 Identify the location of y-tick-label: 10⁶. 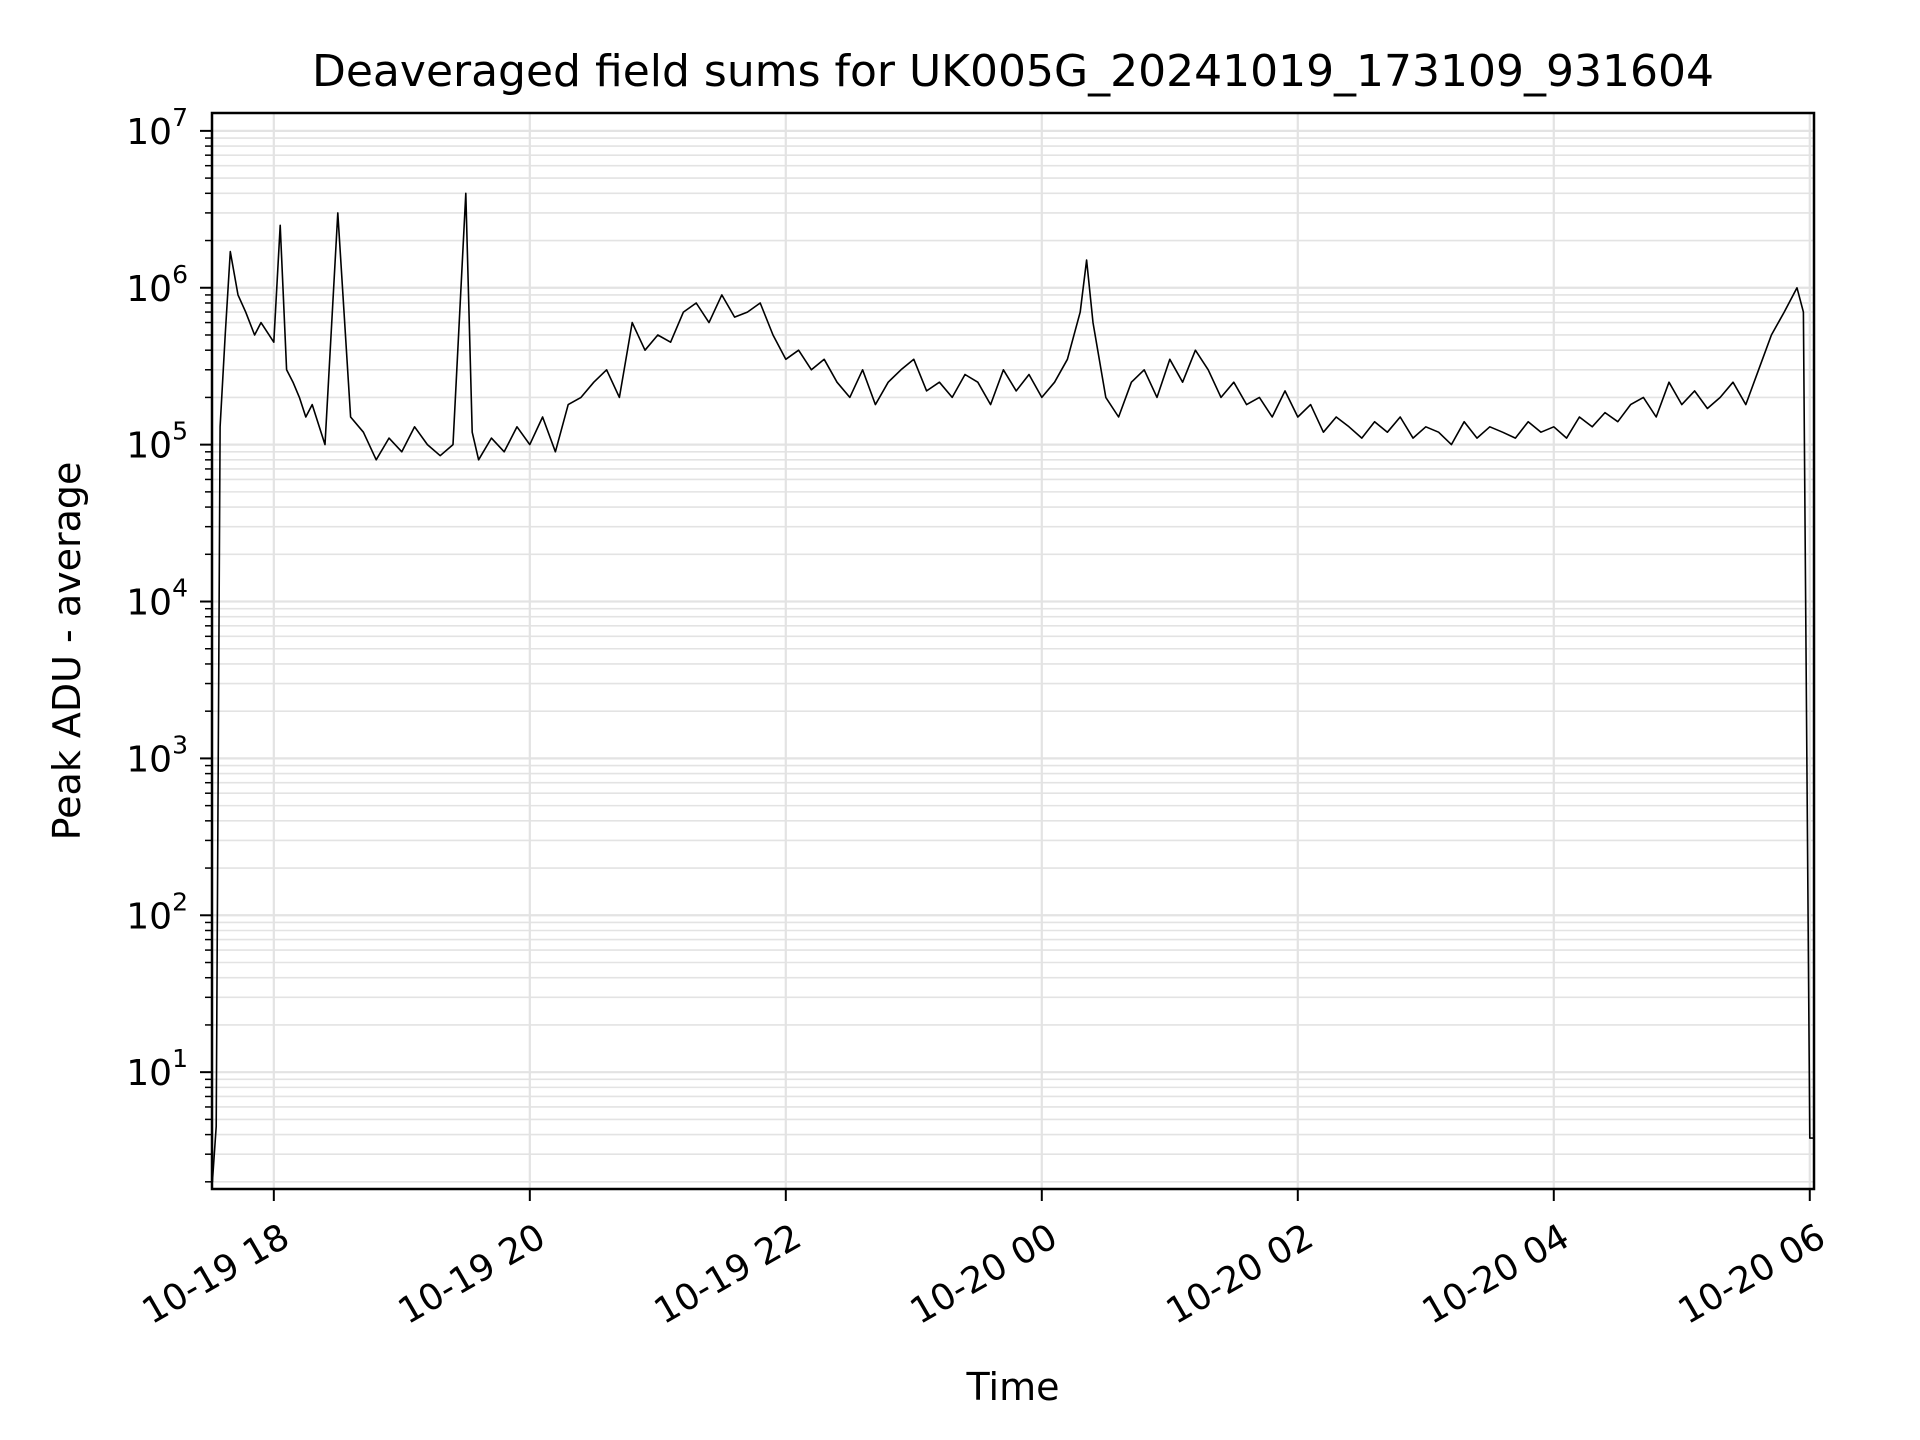
(157, 285).